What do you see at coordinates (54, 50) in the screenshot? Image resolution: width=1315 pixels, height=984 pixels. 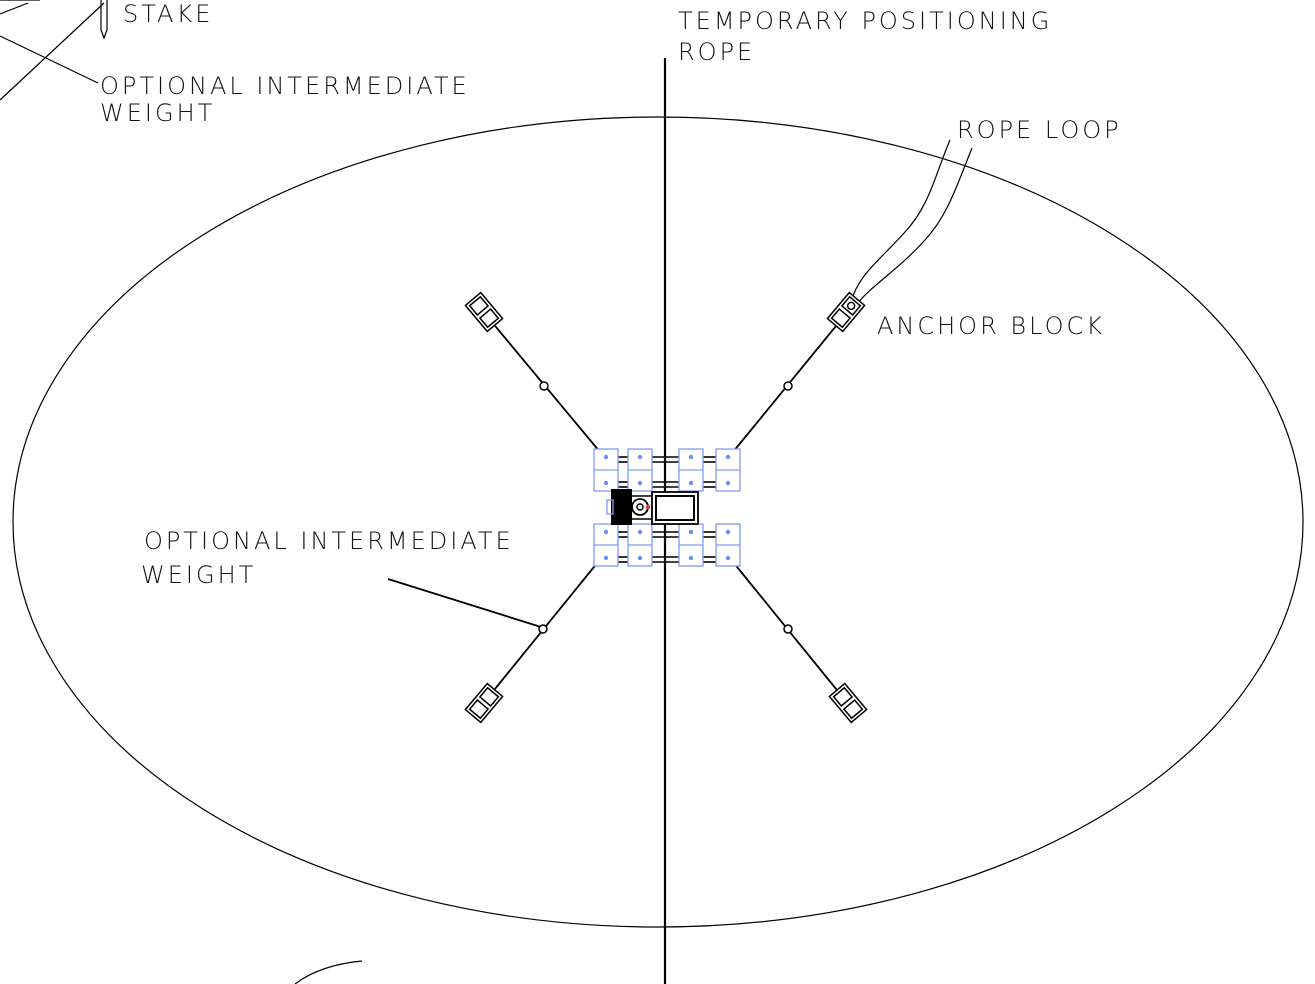 I see `stake-detail` at bounding box center [54, 50].